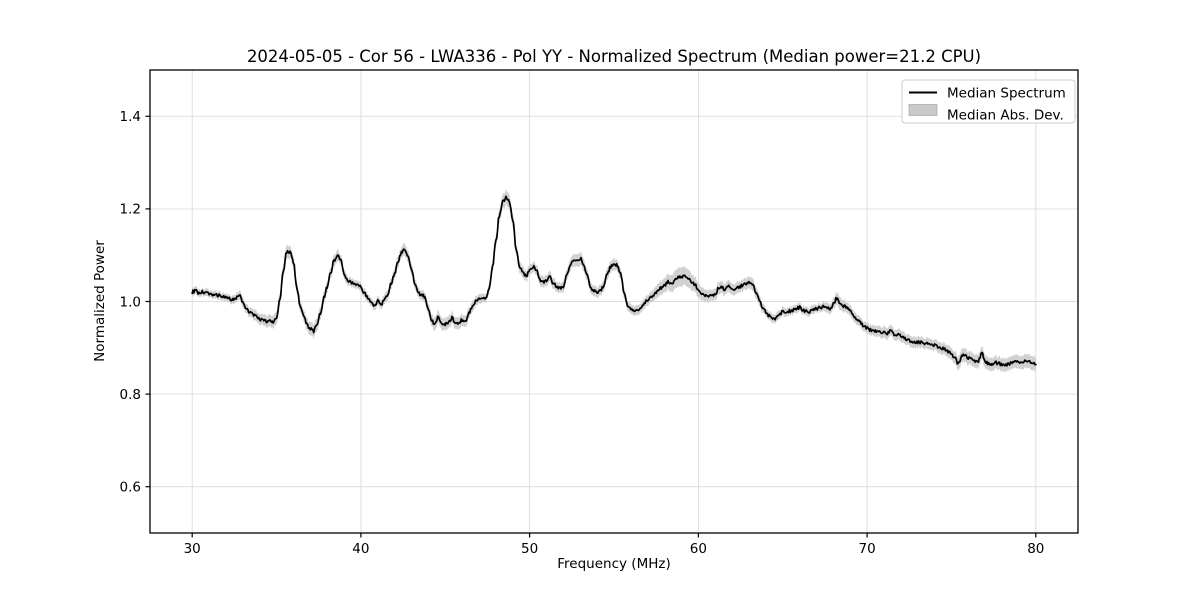 The width and height of the screenshot is (1200, 605). Describe the element at coordinates (130, 210) in the screenshot. I see `y-tick-label: 1.2` at that location.